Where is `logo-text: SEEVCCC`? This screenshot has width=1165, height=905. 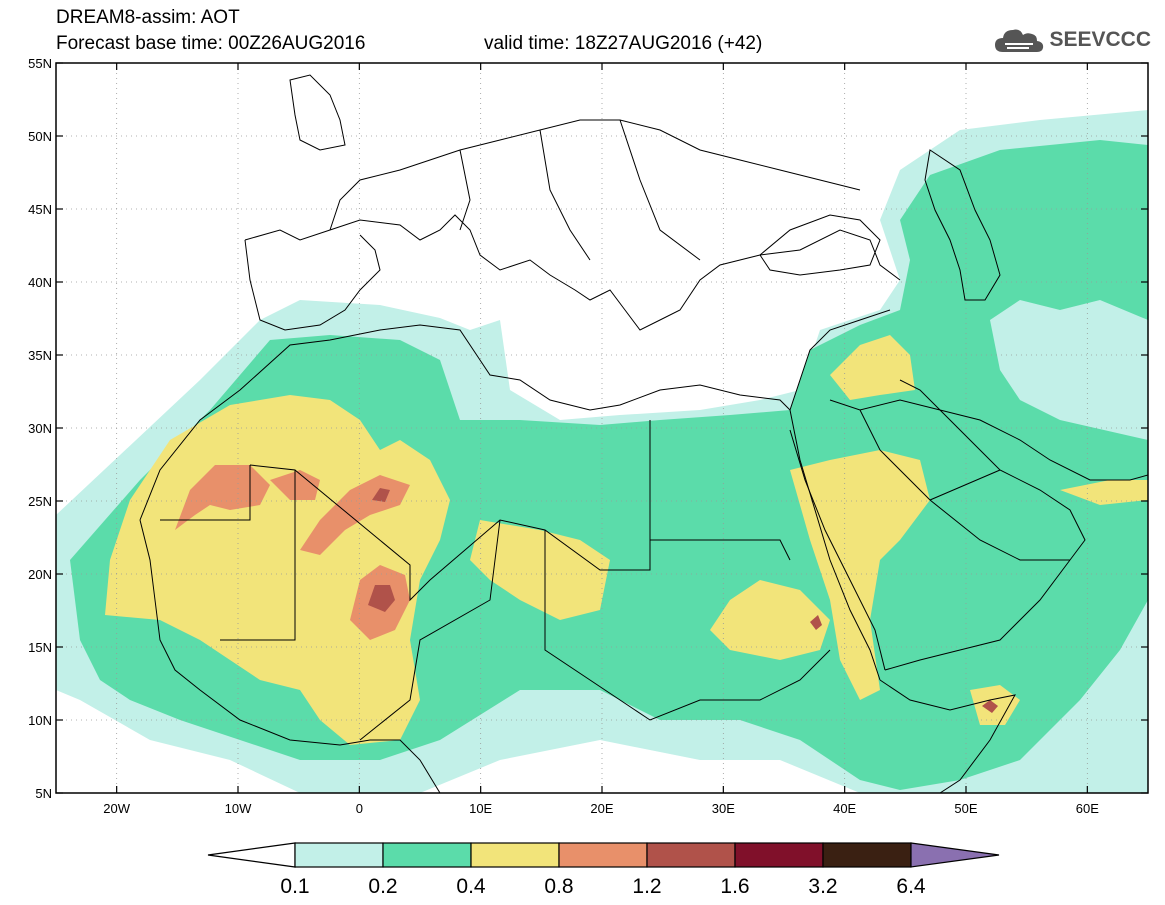
logo-text: SEEVCCC is located at coordinates (1100, 39).